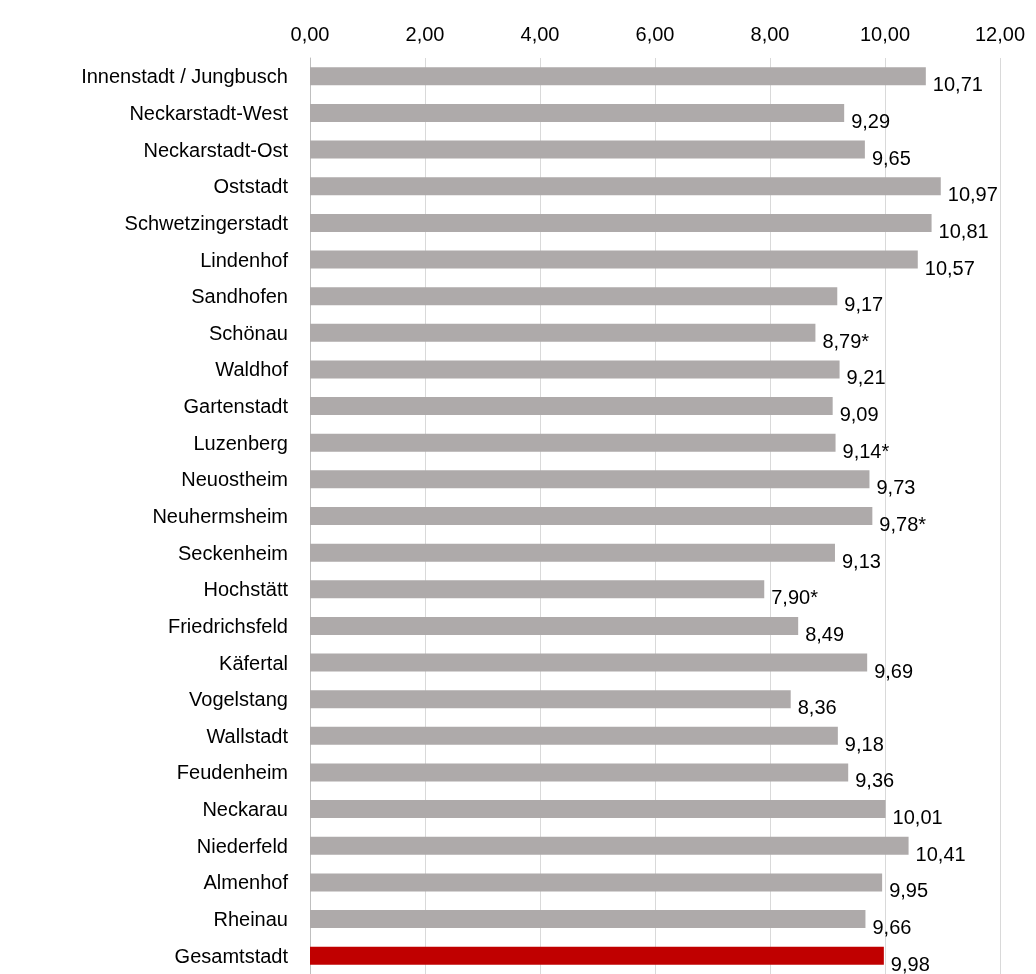 The image size is (1036, 974). What do you see at coordinates (825, 633) in the screenshot?
I see `data-label: 8,49` at bounding box center [825, 633].